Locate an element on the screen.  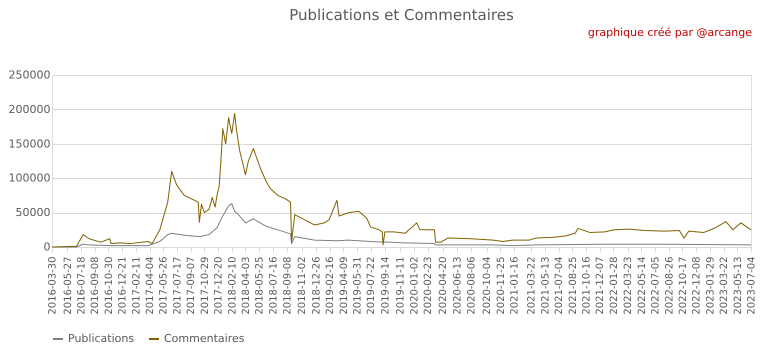
x-tick-label: 2019-02-16 is located at coordinates (330, 285).